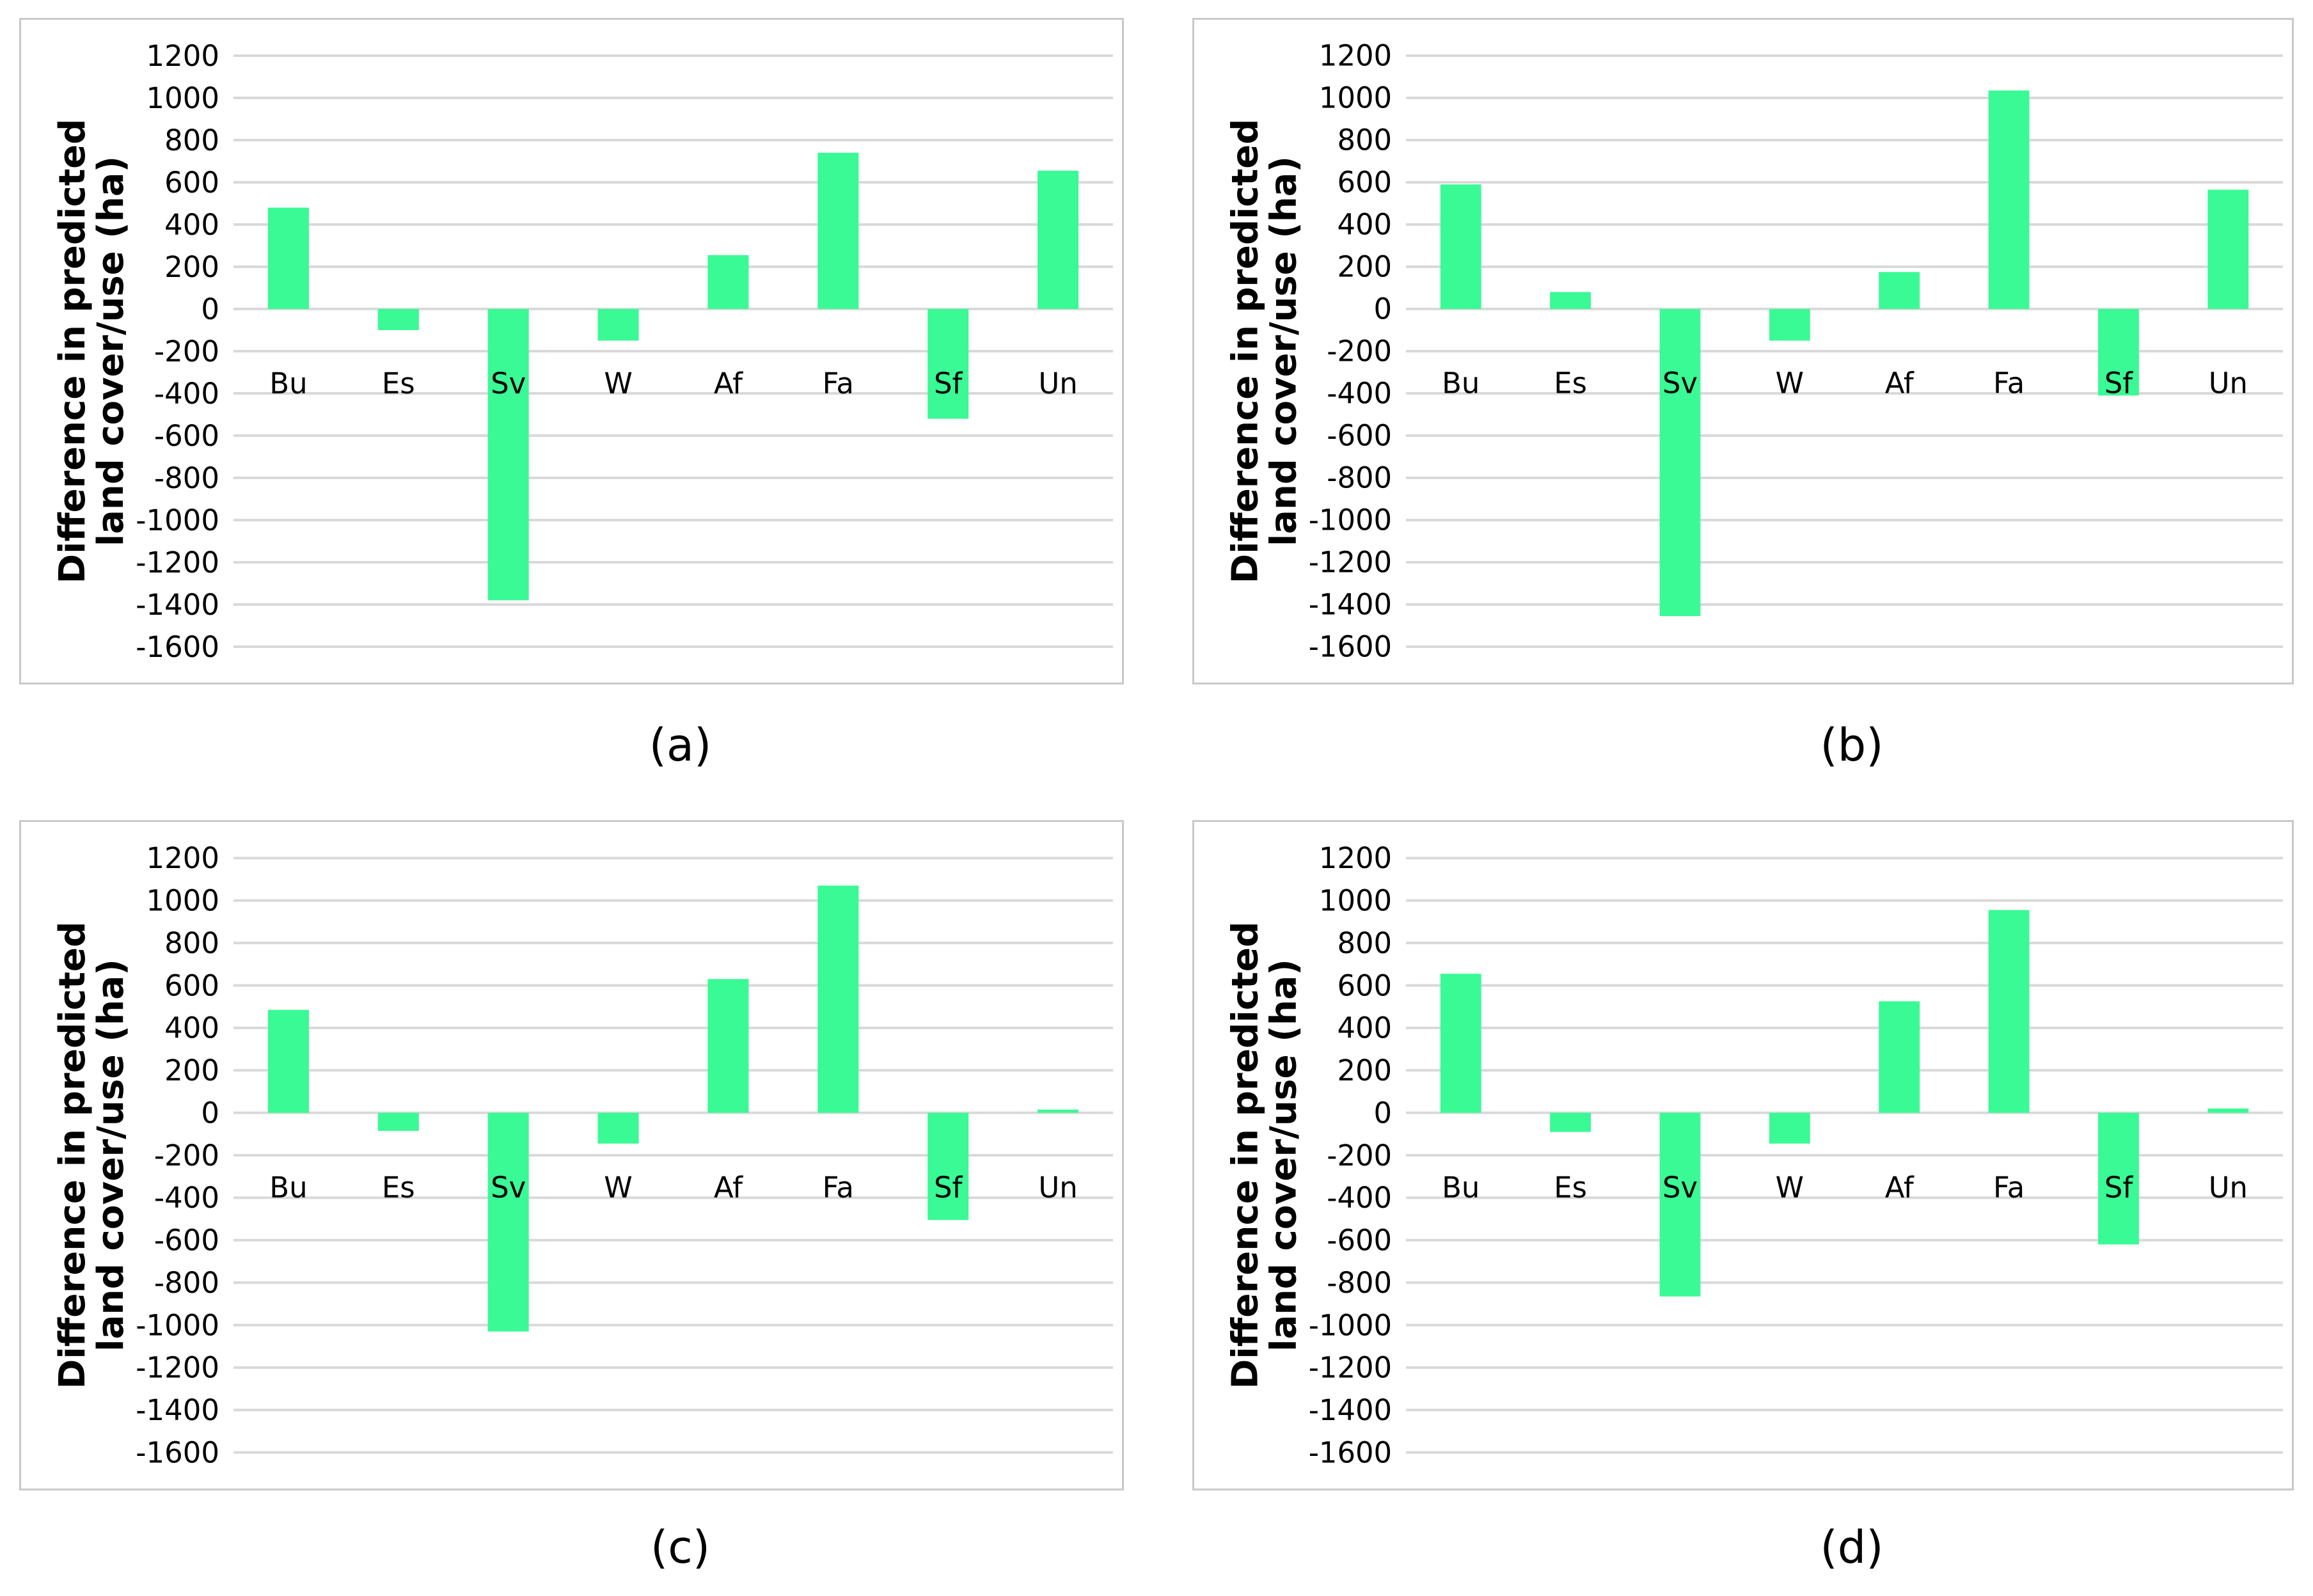  Describe the element at coordinates (1571, 1122) in the screenshot. I see `bar-Es` at that location.